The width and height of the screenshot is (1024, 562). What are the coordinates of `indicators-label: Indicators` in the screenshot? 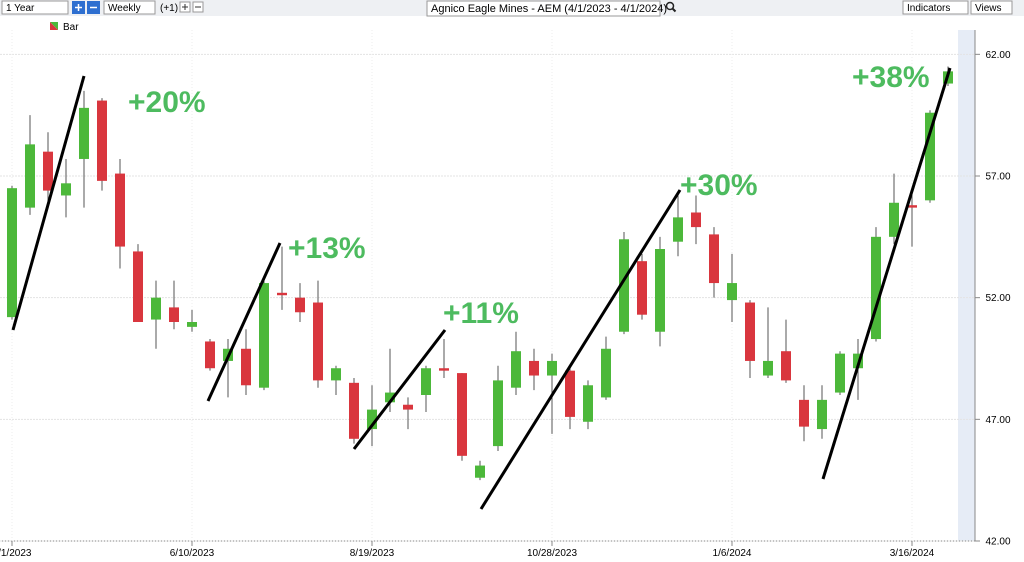 It's located at (928, 8).